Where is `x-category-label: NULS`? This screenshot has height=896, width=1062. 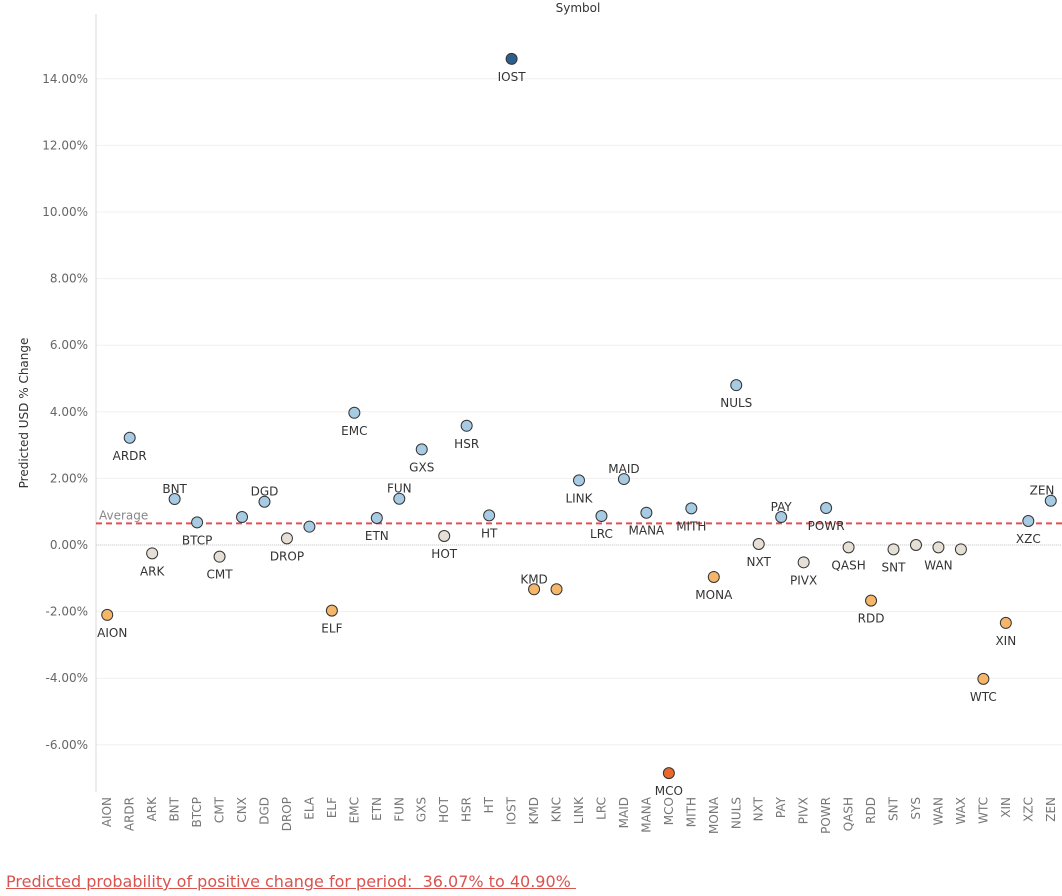 x-category-label: NULS is located at coordinates (736, 813).